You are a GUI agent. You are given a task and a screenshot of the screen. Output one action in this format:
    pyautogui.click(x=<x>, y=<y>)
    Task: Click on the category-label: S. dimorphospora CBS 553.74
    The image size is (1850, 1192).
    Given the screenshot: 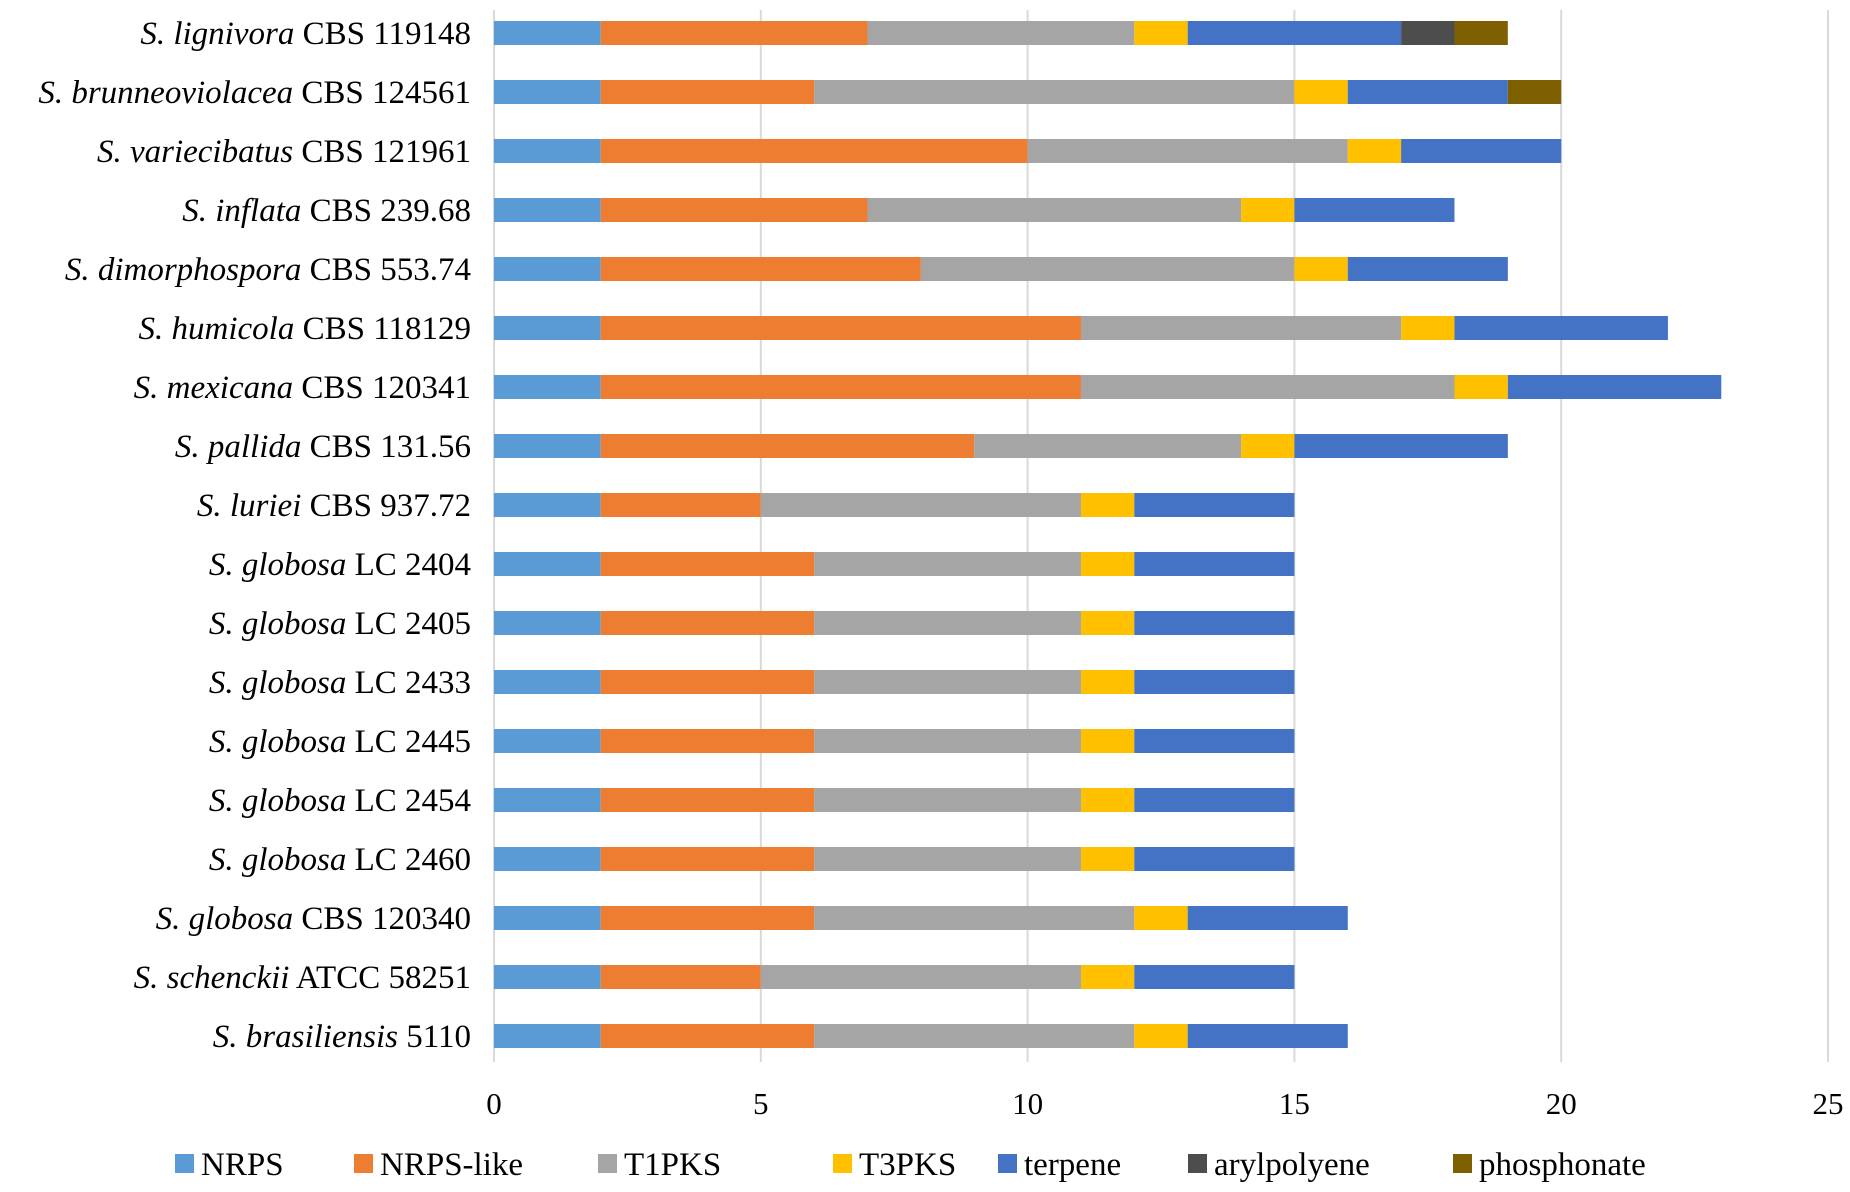 What is the action you would take?
    pyautogui.click(x=268, y=270)
    